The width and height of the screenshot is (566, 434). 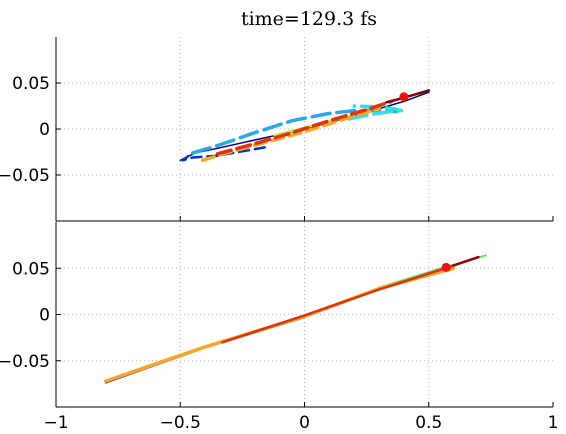 I want to click on x-tick-label: −0.5, so click(x=180, y=423).